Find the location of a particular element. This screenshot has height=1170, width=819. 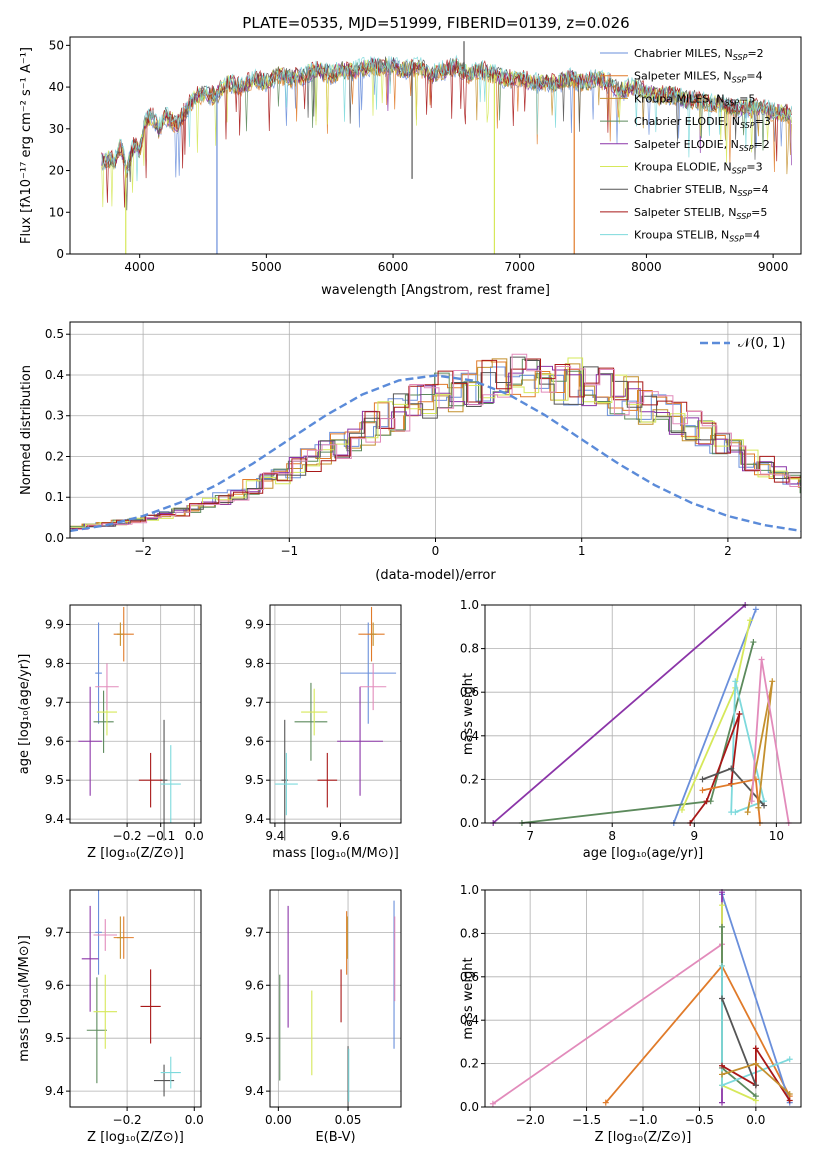

y-tick-label: 0.1 is located at coordinates (54, 497).